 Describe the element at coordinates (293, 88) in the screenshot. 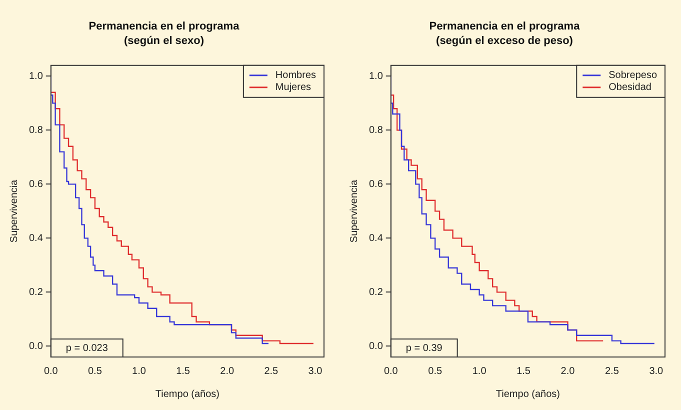

I see `legend-label: Mujeres` at that location.